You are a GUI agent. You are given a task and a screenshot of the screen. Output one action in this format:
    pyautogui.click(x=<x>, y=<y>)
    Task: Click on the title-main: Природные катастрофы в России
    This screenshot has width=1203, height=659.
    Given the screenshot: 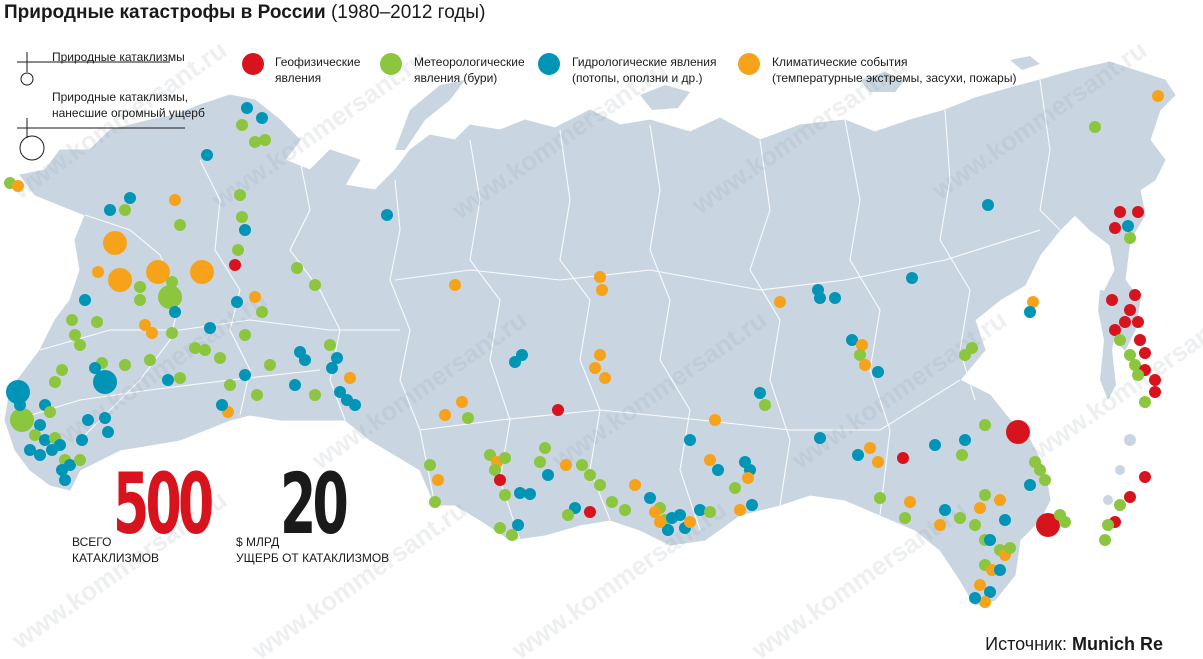 What is the action you would take?
    pyautogui.click(x=165, y=12)
    